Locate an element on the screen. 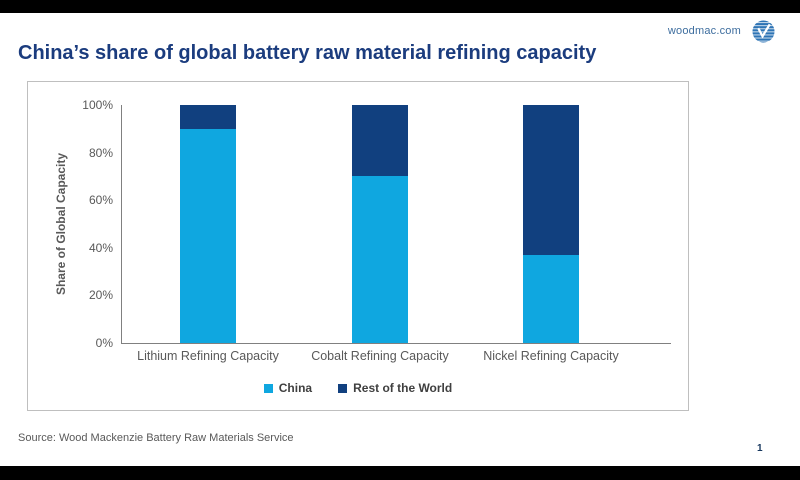 The image size is (800, 480). bottom-black-bar is located at coordinates (400, 473).